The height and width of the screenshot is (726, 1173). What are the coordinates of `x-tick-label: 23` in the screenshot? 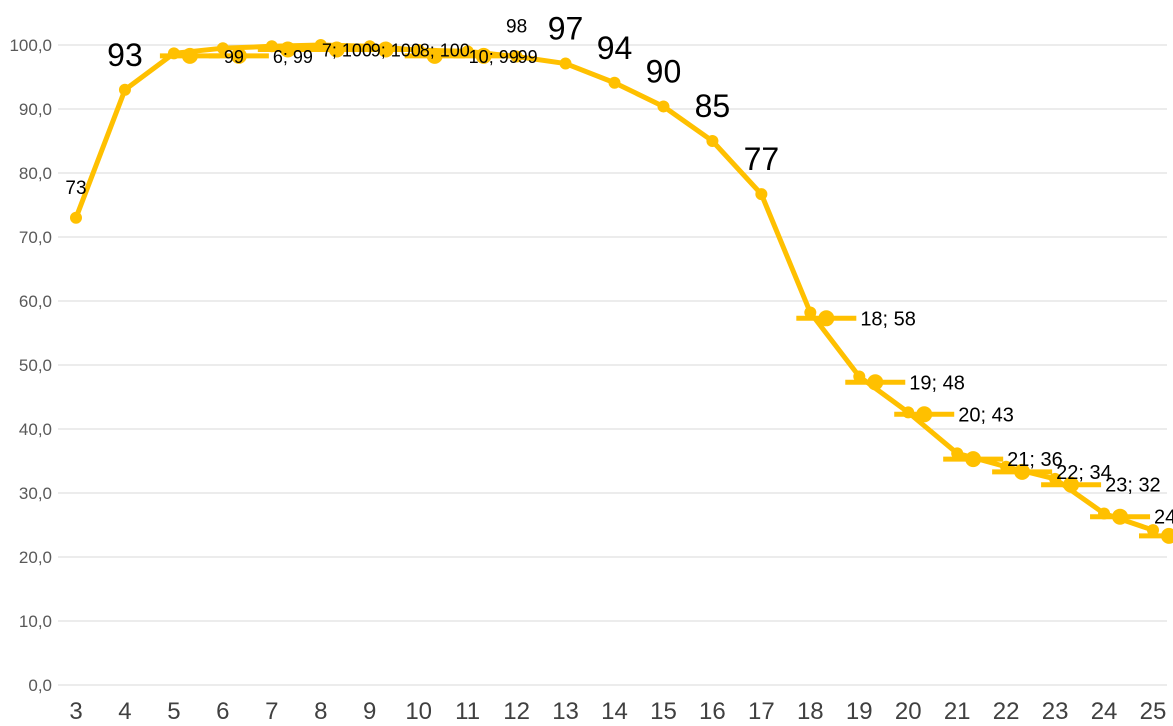 It's located at (1055, 711).